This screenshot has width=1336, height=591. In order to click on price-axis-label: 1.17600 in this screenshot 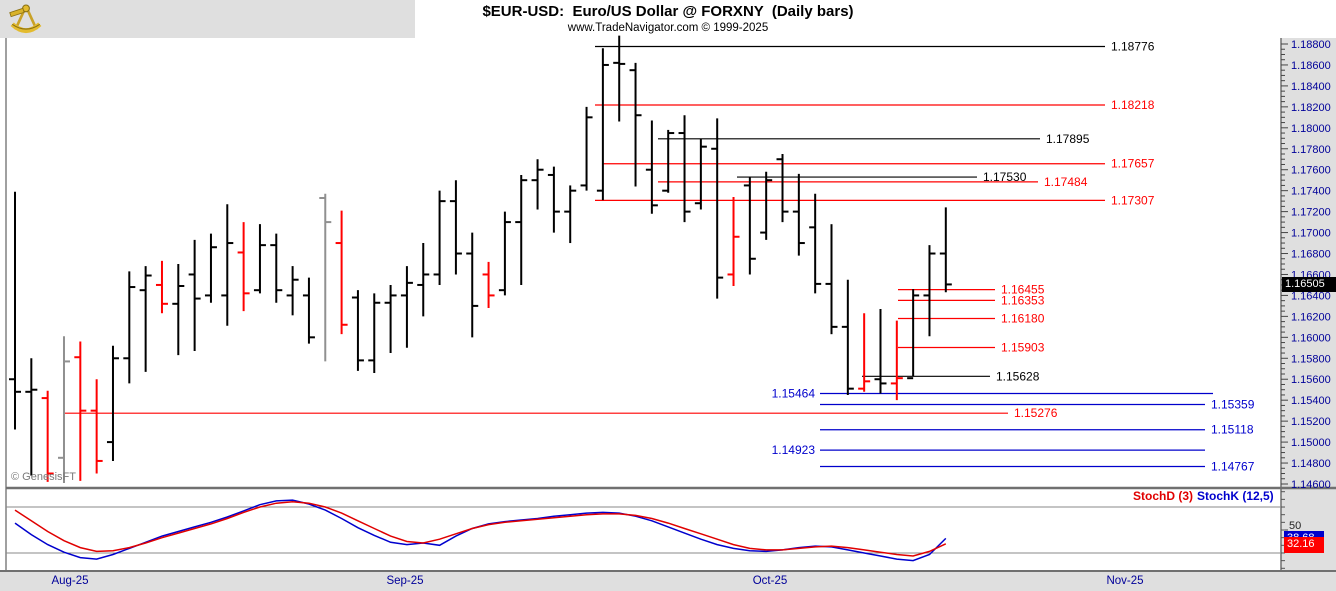, I will do `click(1311, 171)`.